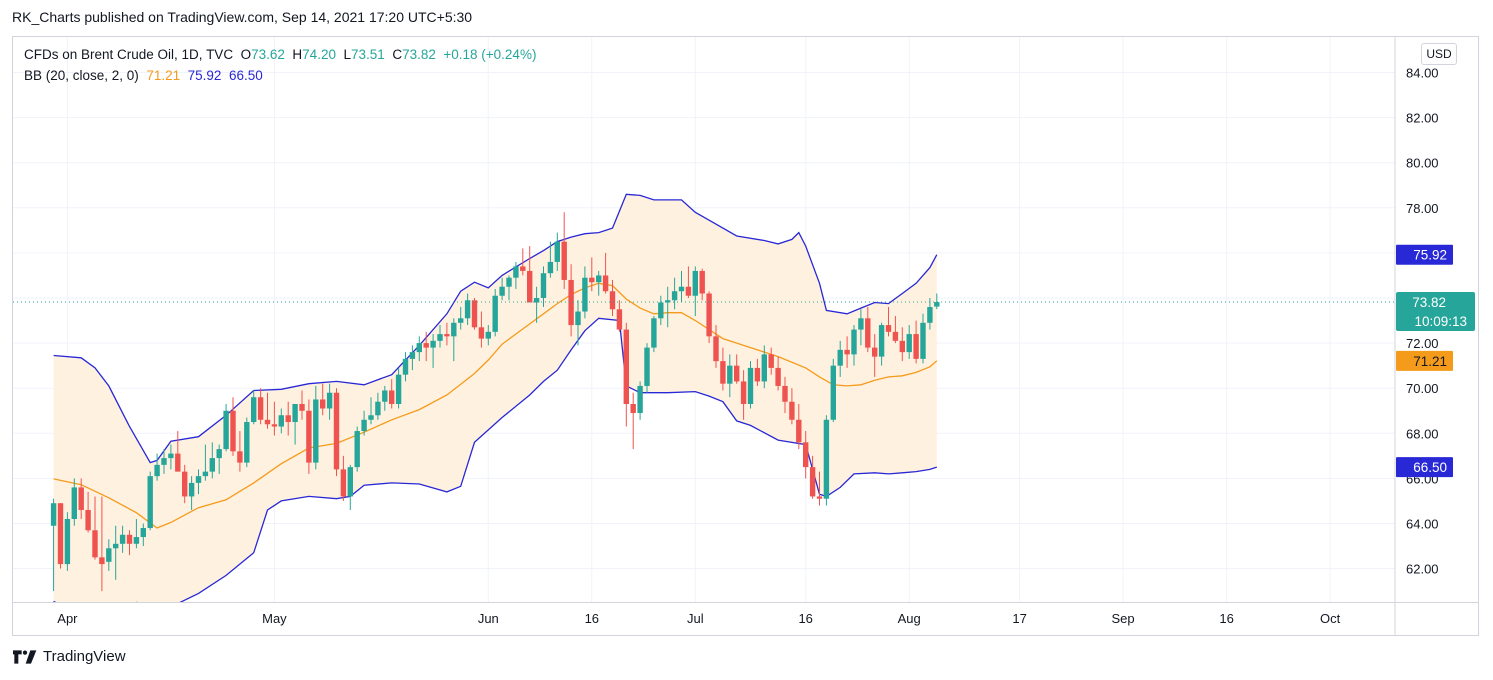 This screenshot has height=680, width=1493. What do you see at coordinates (1440, 321) in the screenshot?
I see `countdown-label: 10:09:13` at bounding box center [1440, 321].